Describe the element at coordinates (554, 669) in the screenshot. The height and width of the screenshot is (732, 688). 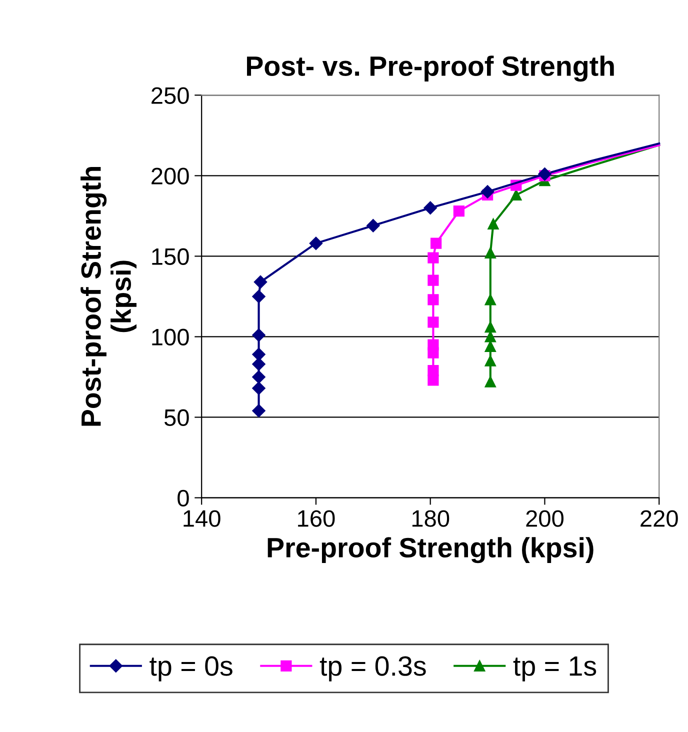
I see `legend-label: tp = 1s` at that location.